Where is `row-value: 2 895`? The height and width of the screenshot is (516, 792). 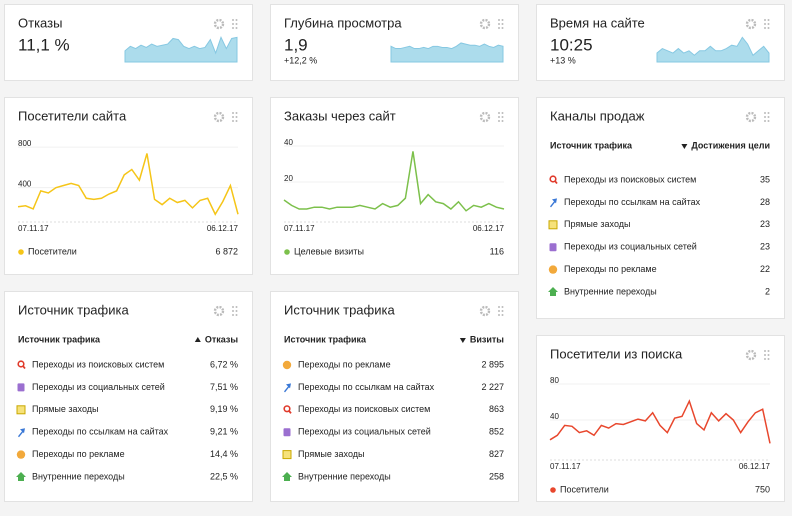 row-value: 2 895 is located at coordinates (492, 364).